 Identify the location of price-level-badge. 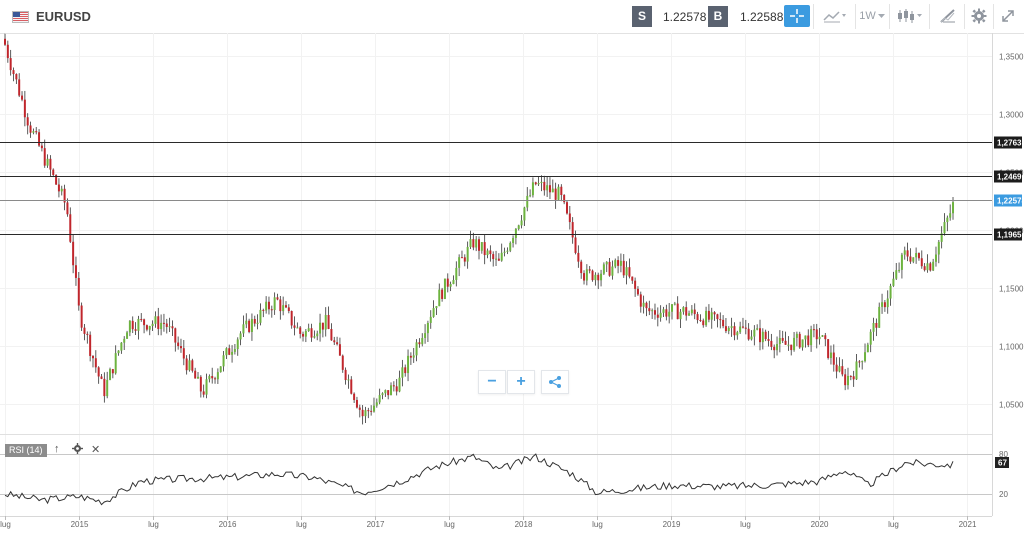
(1008, 234).